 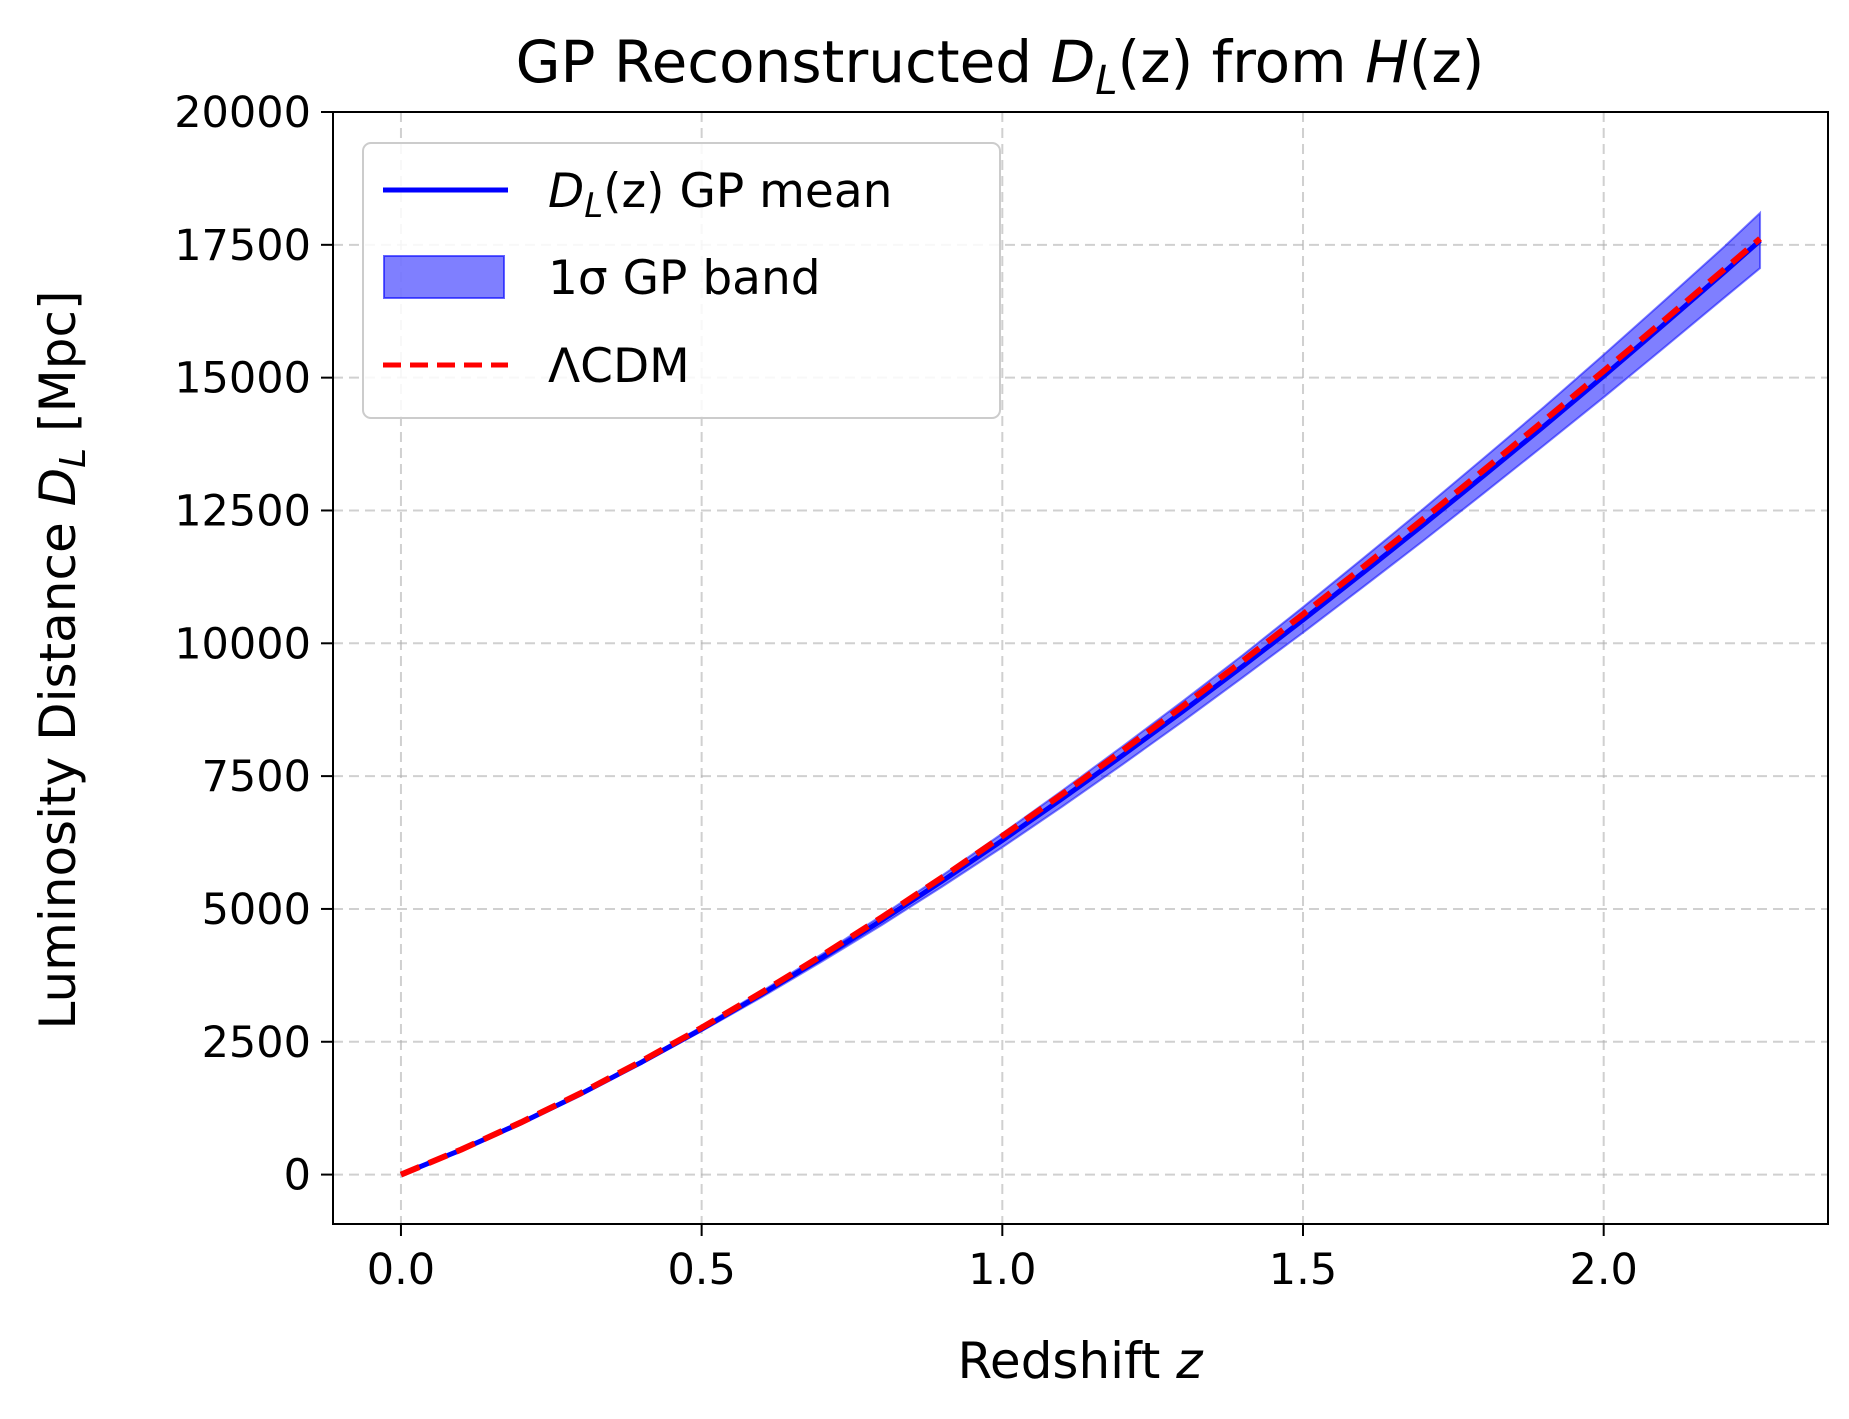 I want to click on chart-title: GP Reconstructed DL(z) from H(z), so click(x=1000, y=66).